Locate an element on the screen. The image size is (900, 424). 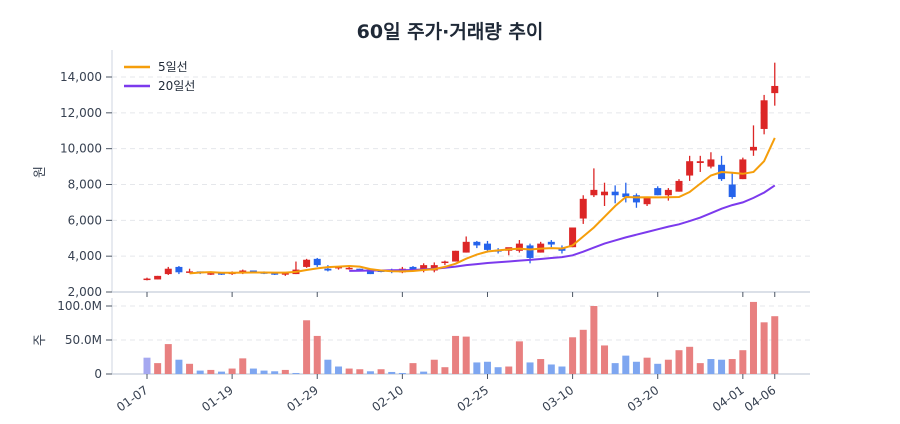
volume-tick-label: 100.0M is located at coordinates (79, 306).